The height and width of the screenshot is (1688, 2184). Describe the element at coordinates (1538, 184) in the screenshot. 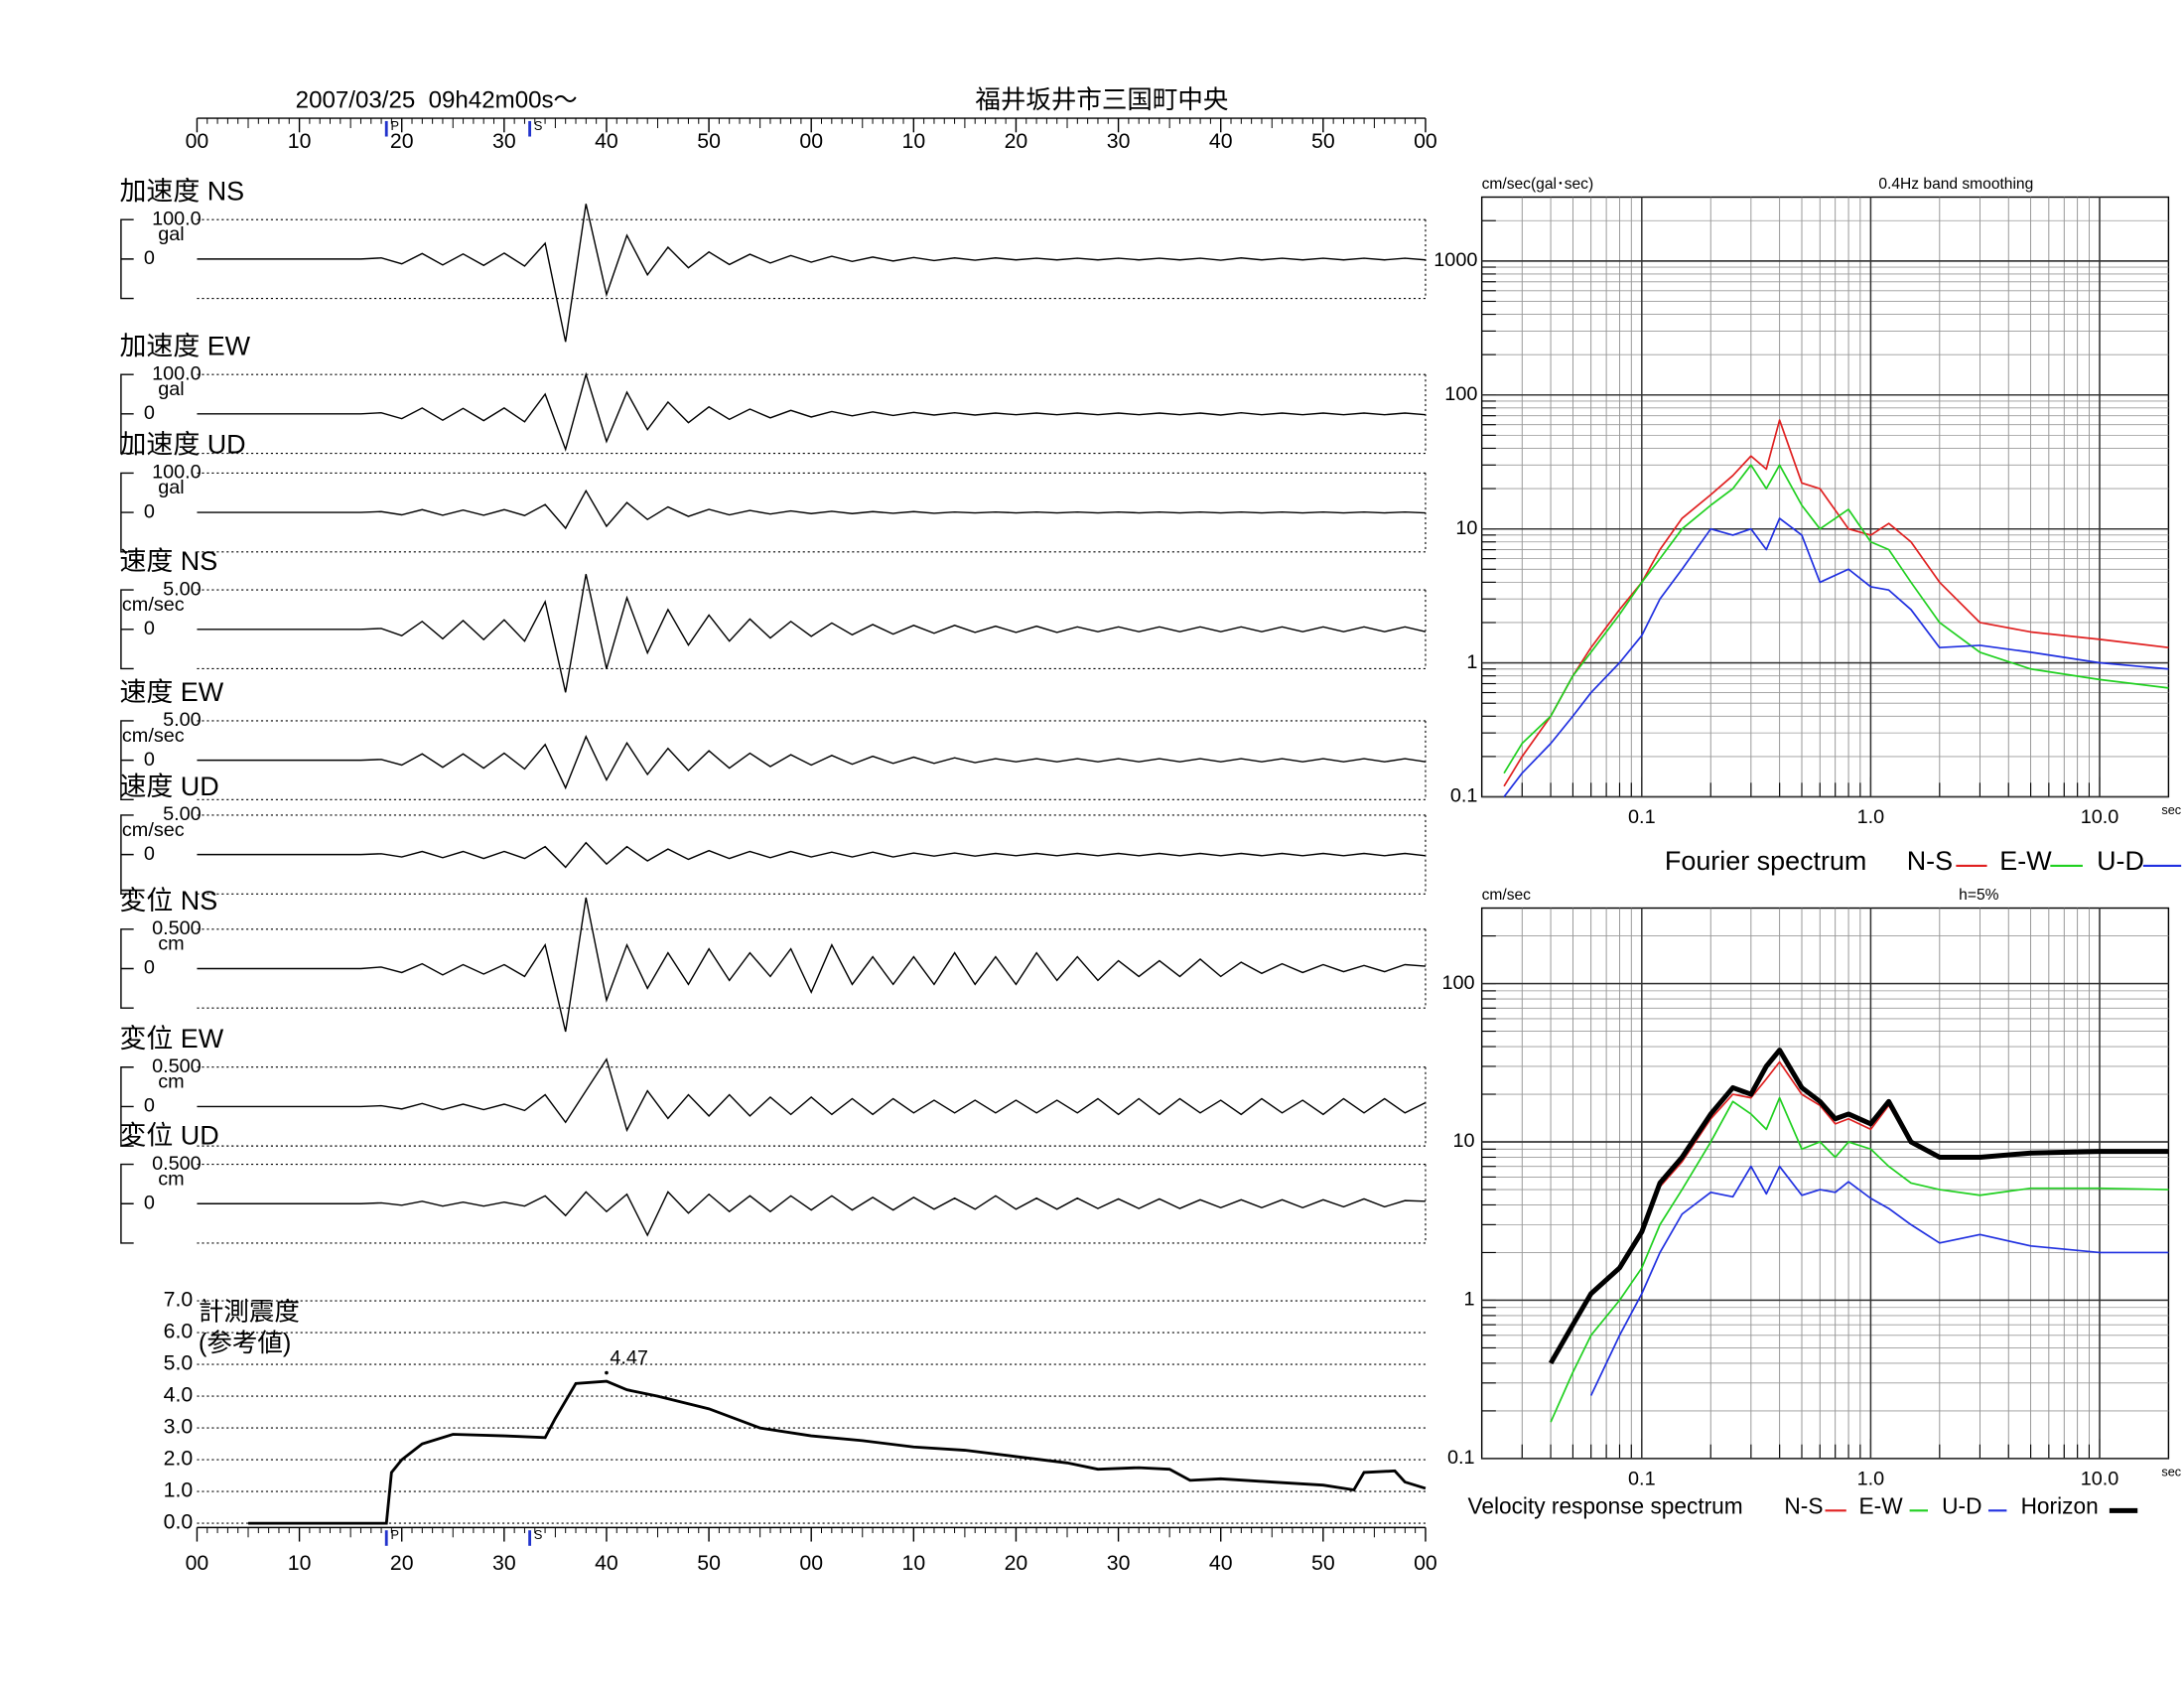

I see `y-axis-label: cm/sec(gal･sec)` at that location.